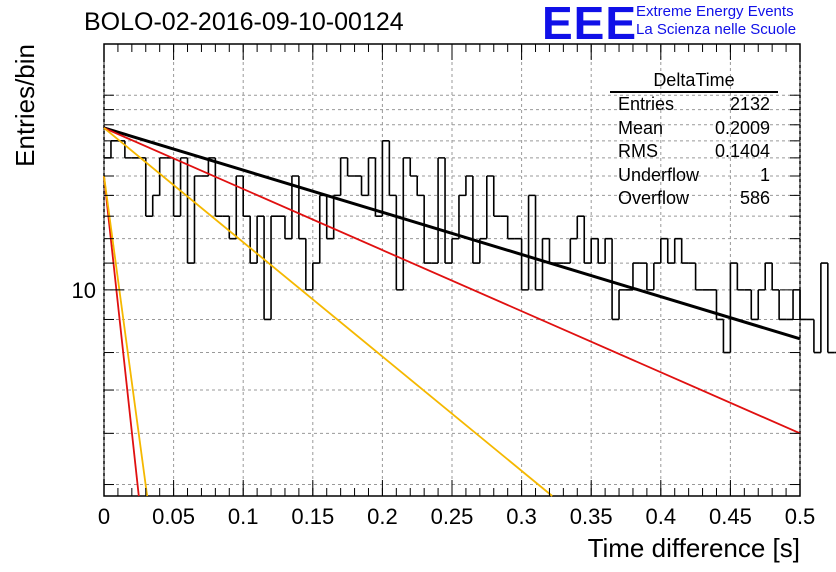 Image resolution: width=836 pixels, height=572 pixels. What do you see at coordinates (694, 548) in the screenshot?
I see `x-axis-label: Time difference [s]` at bounding box center [694, 548].